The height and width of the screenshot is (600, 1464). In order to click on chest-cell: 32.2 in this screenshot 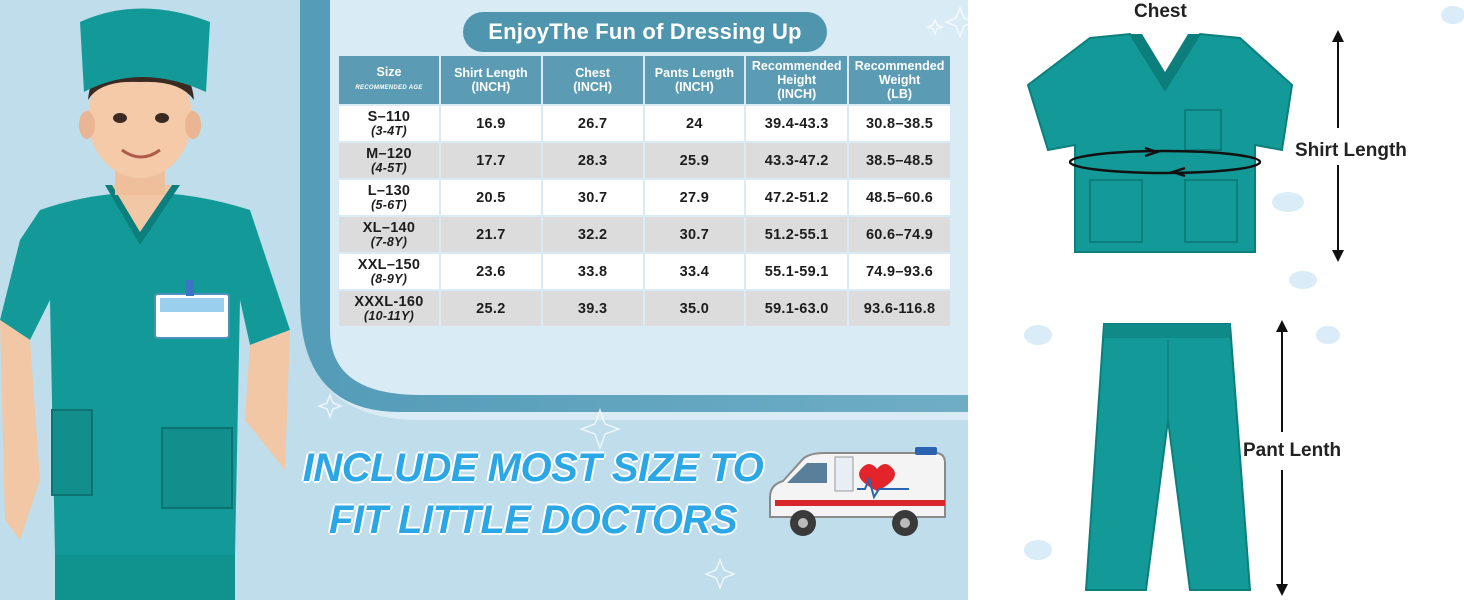, I will do `click(592, 234)`.